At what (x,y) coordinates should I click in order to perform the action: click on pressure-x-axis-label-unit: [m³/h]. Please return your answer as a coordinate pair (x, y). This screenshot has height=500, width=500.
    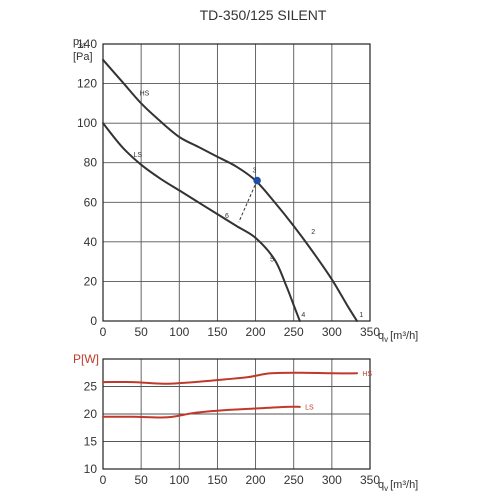
    Looking at the image, I should click on (404, 336).